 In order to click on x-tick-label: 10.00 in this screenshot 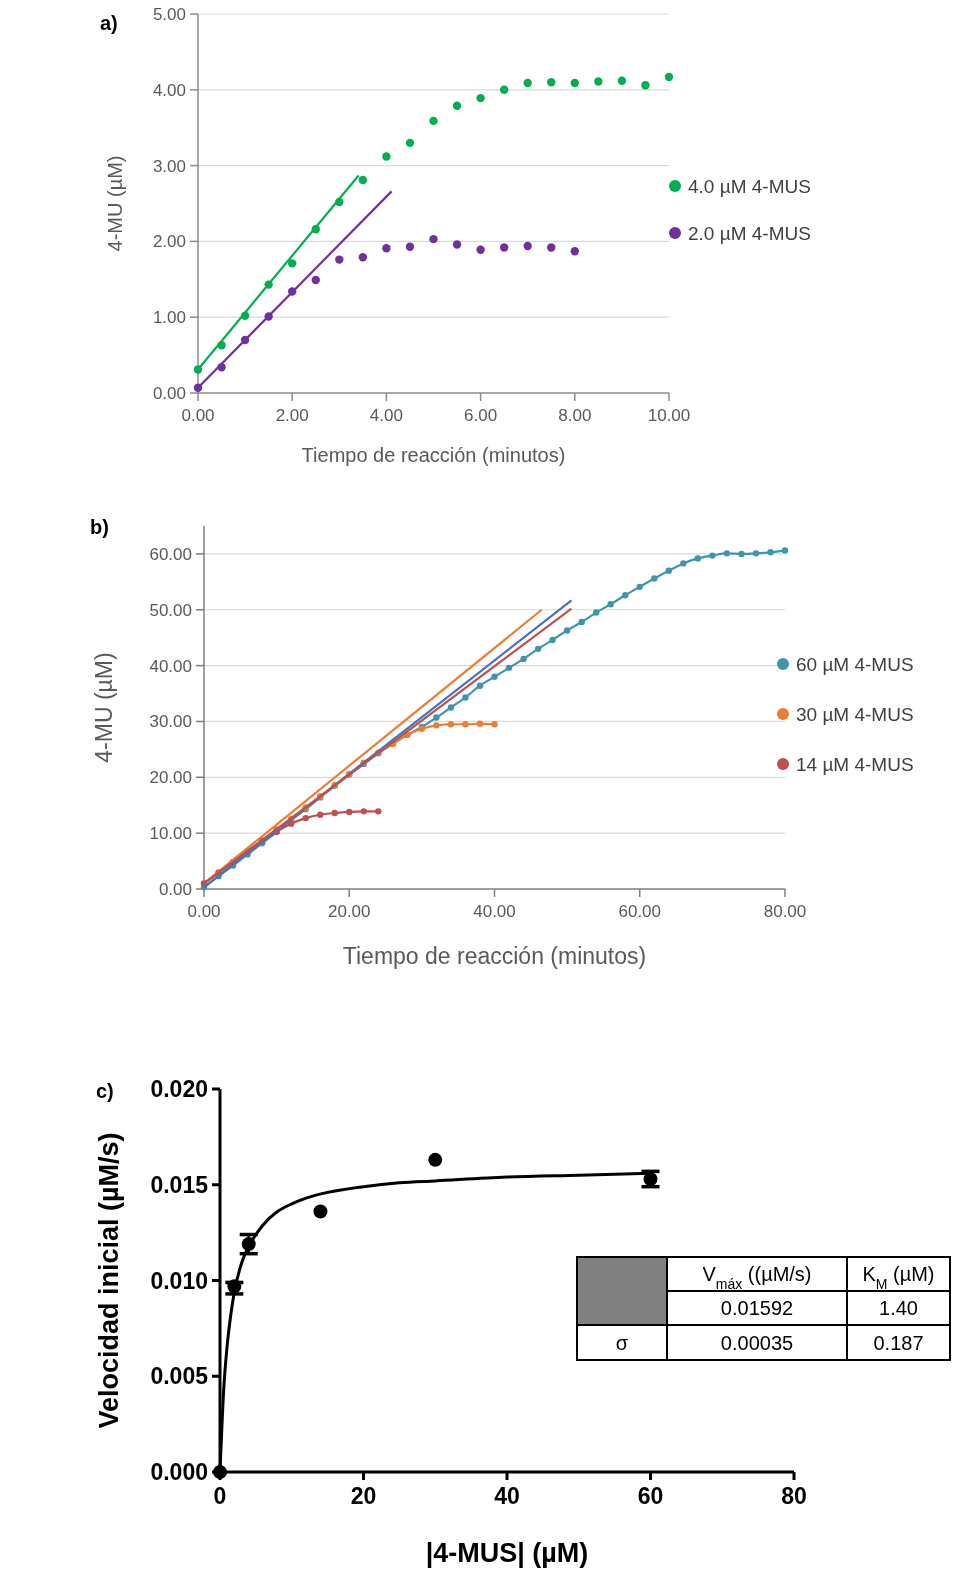, I will do `click(669, 415)`.